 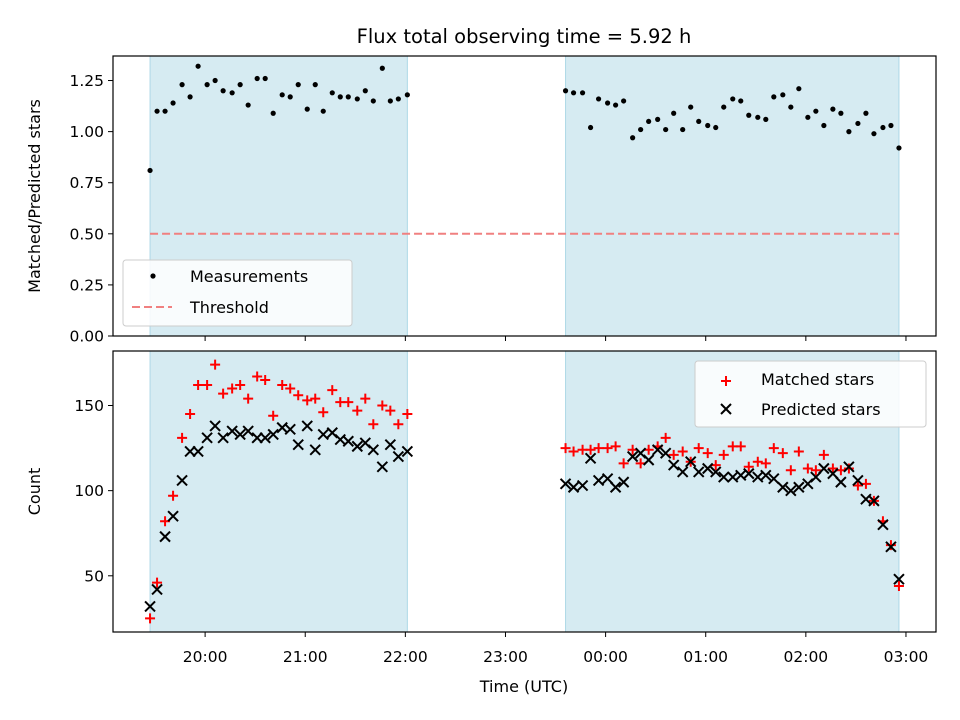 What do you see at coordinates (523, 686) in the screenshot?
I see `x-axis-label: Time (UTC)` at bounding box center [523, 686].